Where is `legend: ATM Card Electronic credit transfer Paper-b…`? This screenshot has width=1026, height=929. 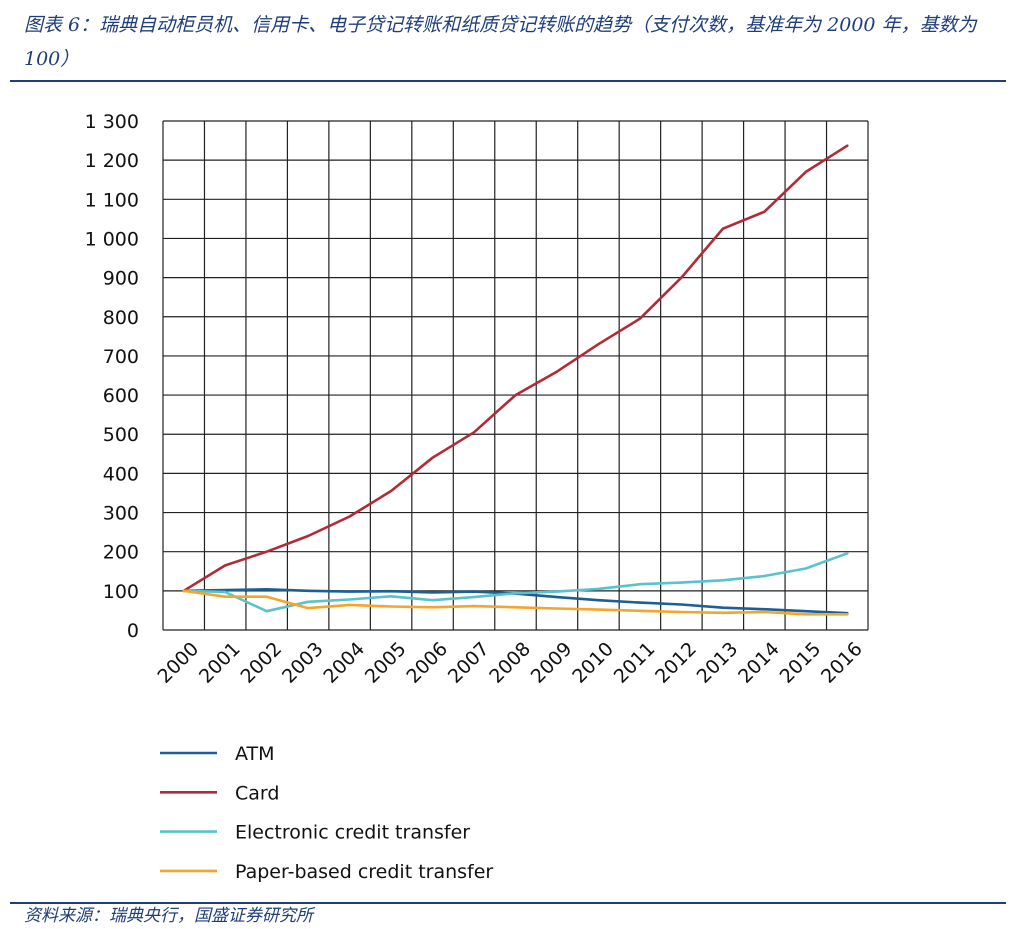
legend: ATM Card Electronic credit transfer Paper-b… is located at coordinates (326, 813).